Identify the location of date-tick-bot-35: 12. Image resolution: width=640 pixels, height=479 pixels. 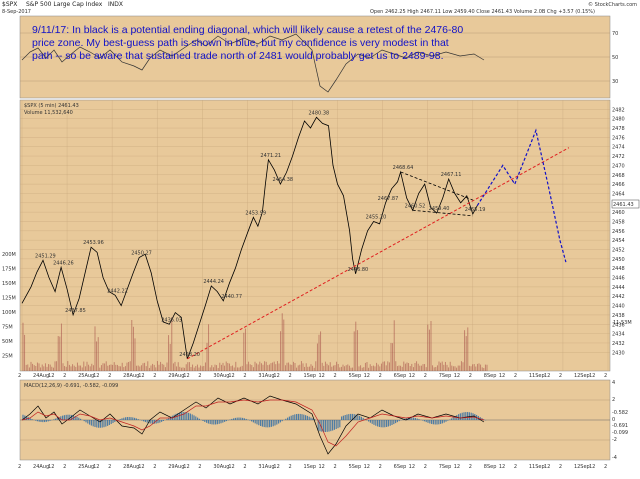
(547, 467).